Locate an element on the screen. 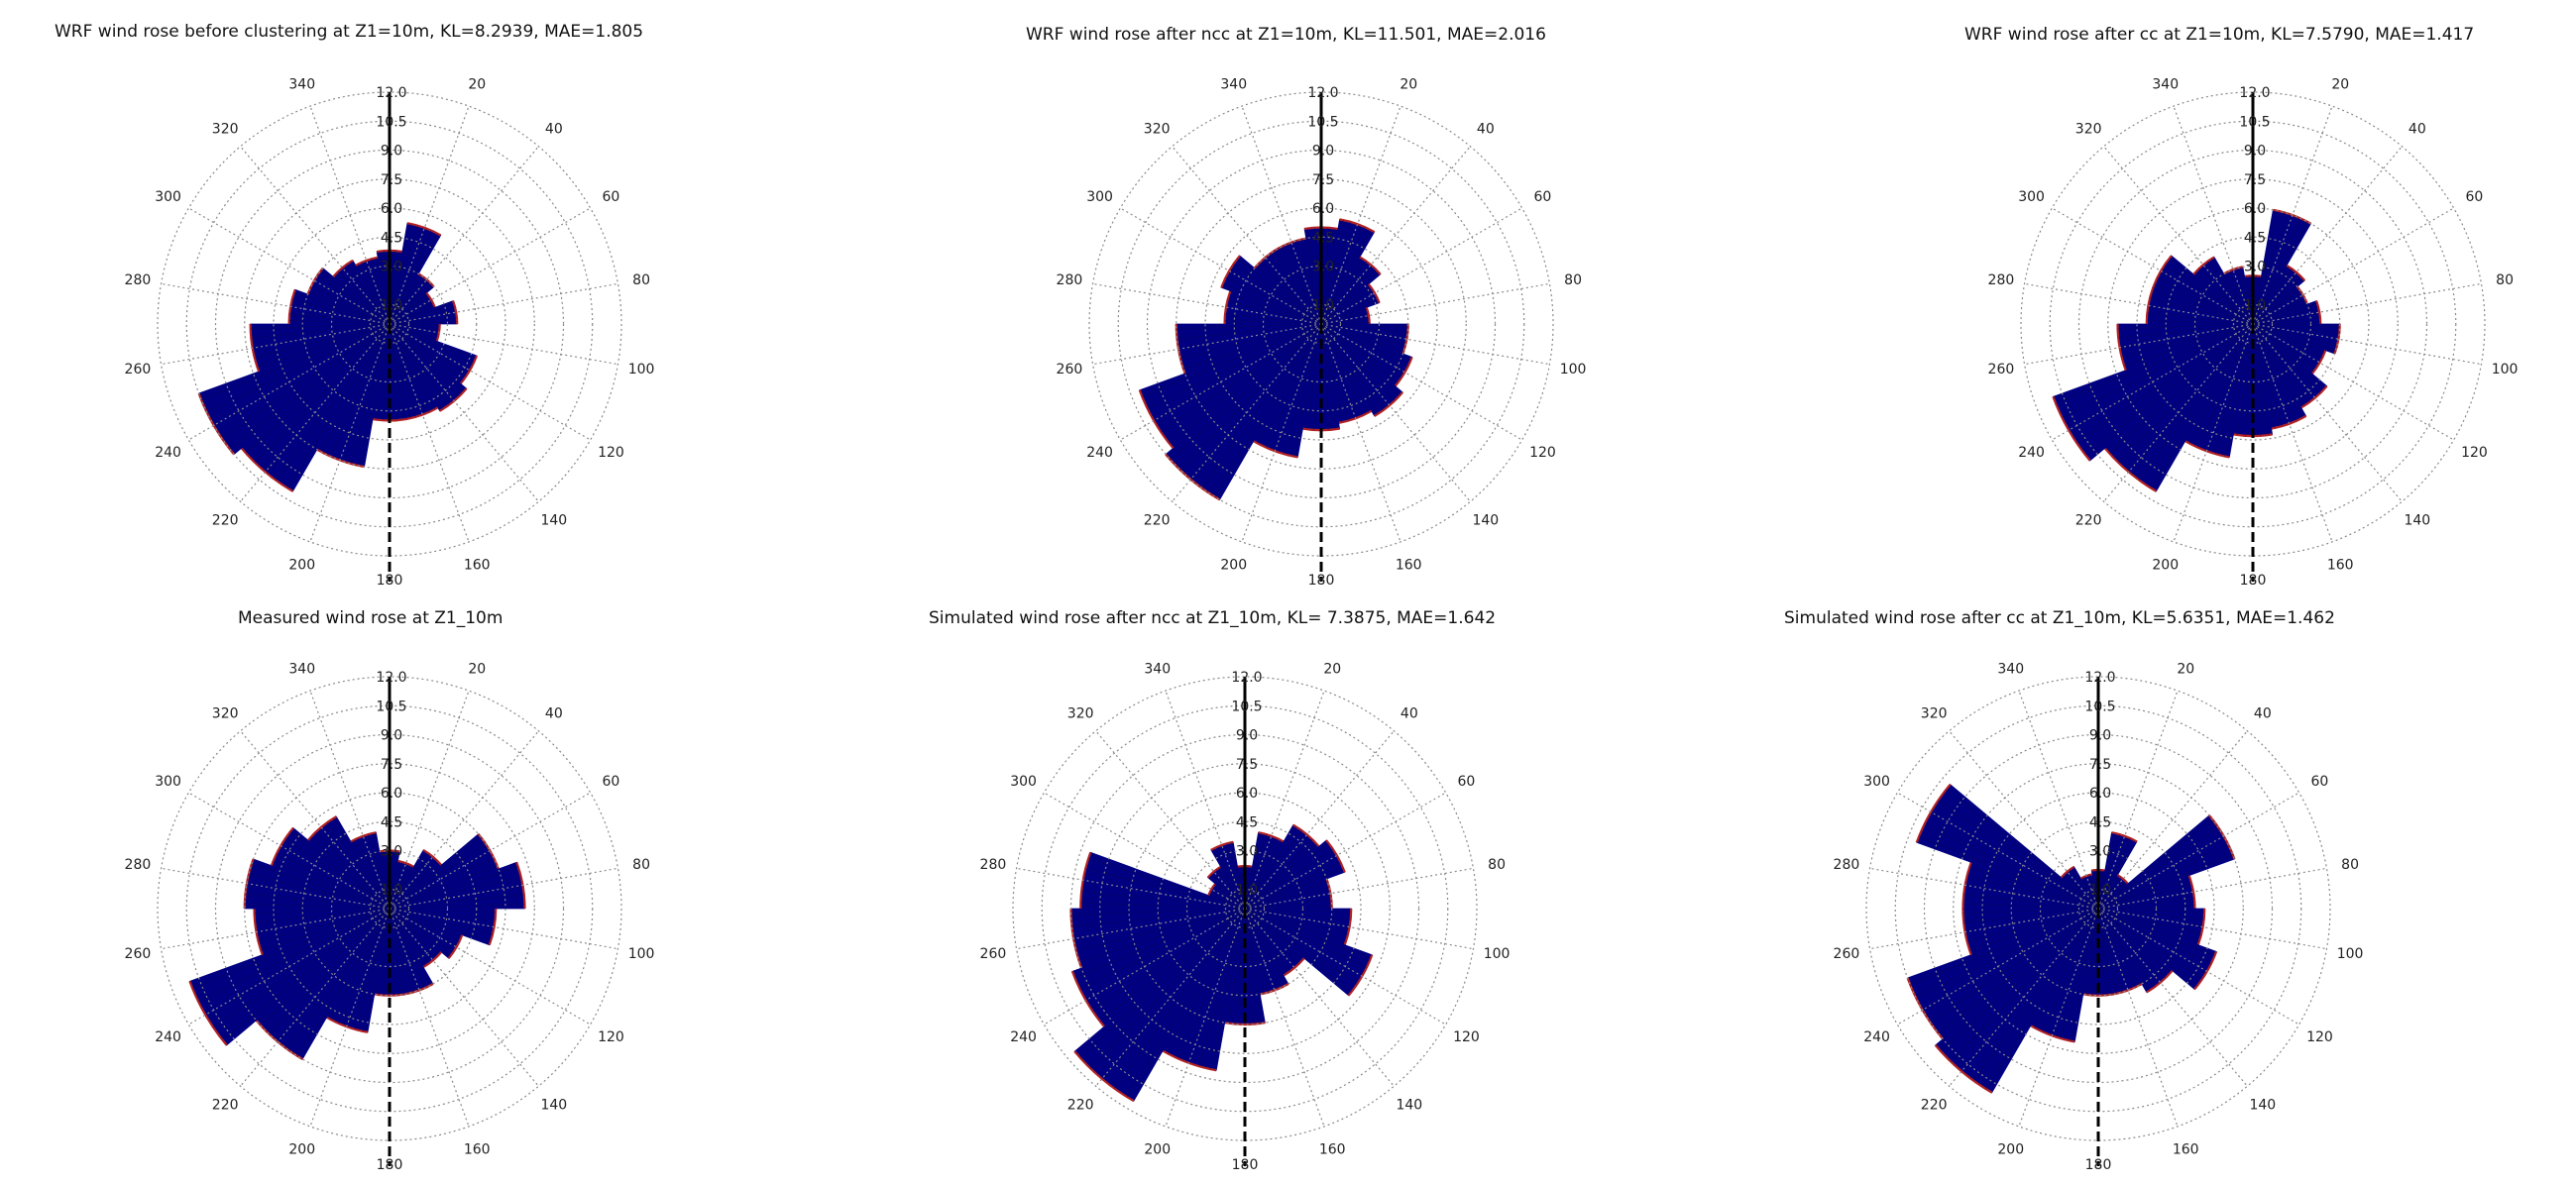 The image size is (2576, 1186). radial-tick-label: 3.0 is located at coordinates (391, 852).